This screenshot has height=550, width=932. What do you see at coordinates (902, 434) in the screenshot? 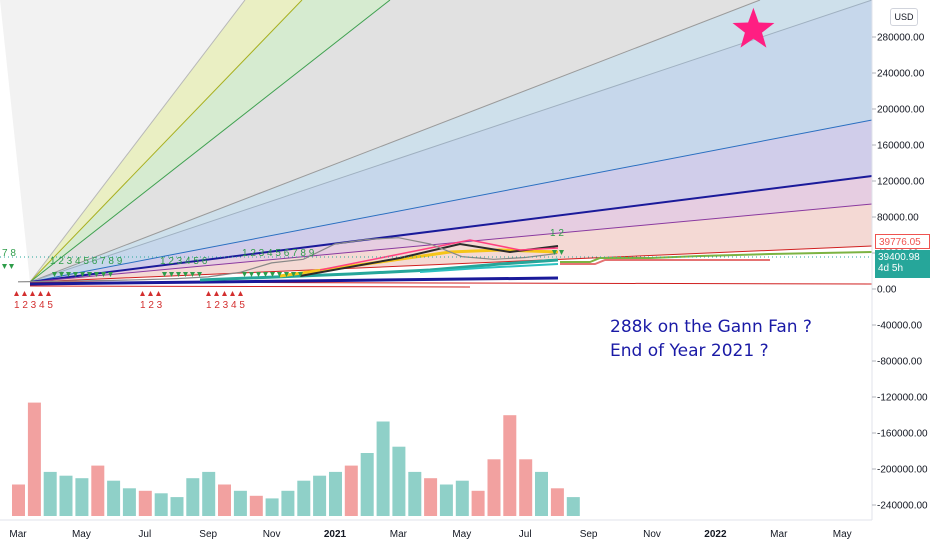
I see `y-tick-label: -160000.00` at bounding box center [902, 434].